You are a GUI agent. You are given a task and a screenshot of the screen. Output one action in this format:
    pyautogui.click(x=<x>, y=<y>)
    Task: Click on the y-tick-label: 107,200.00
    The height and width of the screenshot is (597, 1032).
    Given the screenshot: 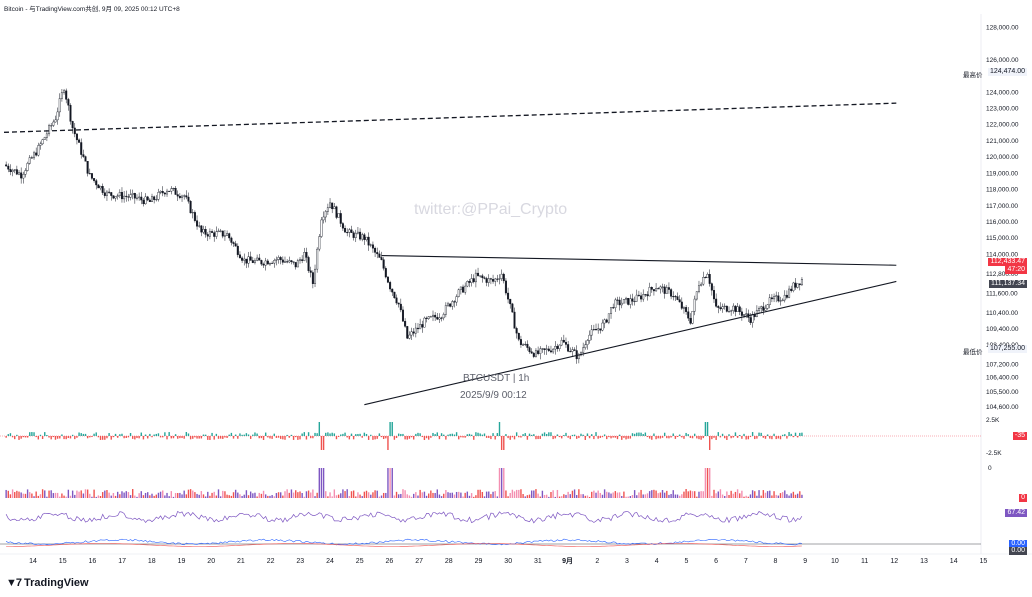 What is the action you would take?
    pyautogui.click(x=1002, y=365)
    